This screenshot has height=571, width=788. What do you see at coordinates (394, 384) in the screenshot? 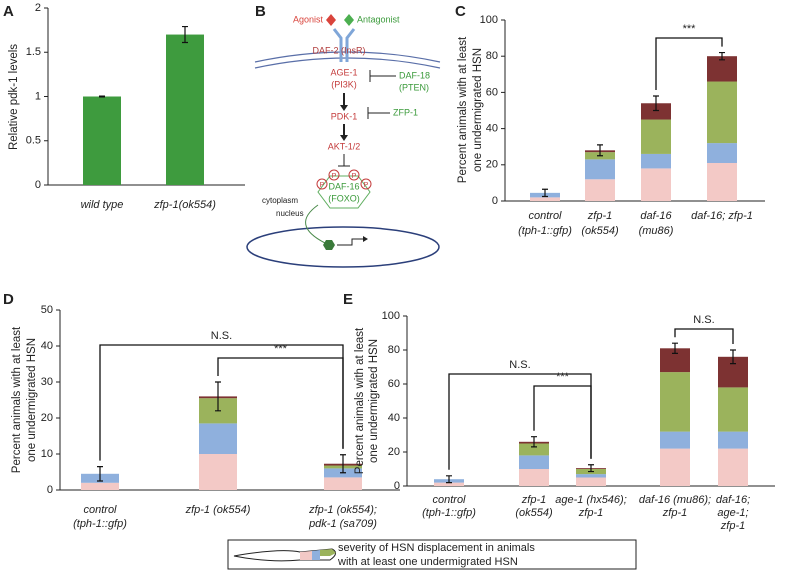
I see `y-tick-label: 60` at bounding box center [394, 384].